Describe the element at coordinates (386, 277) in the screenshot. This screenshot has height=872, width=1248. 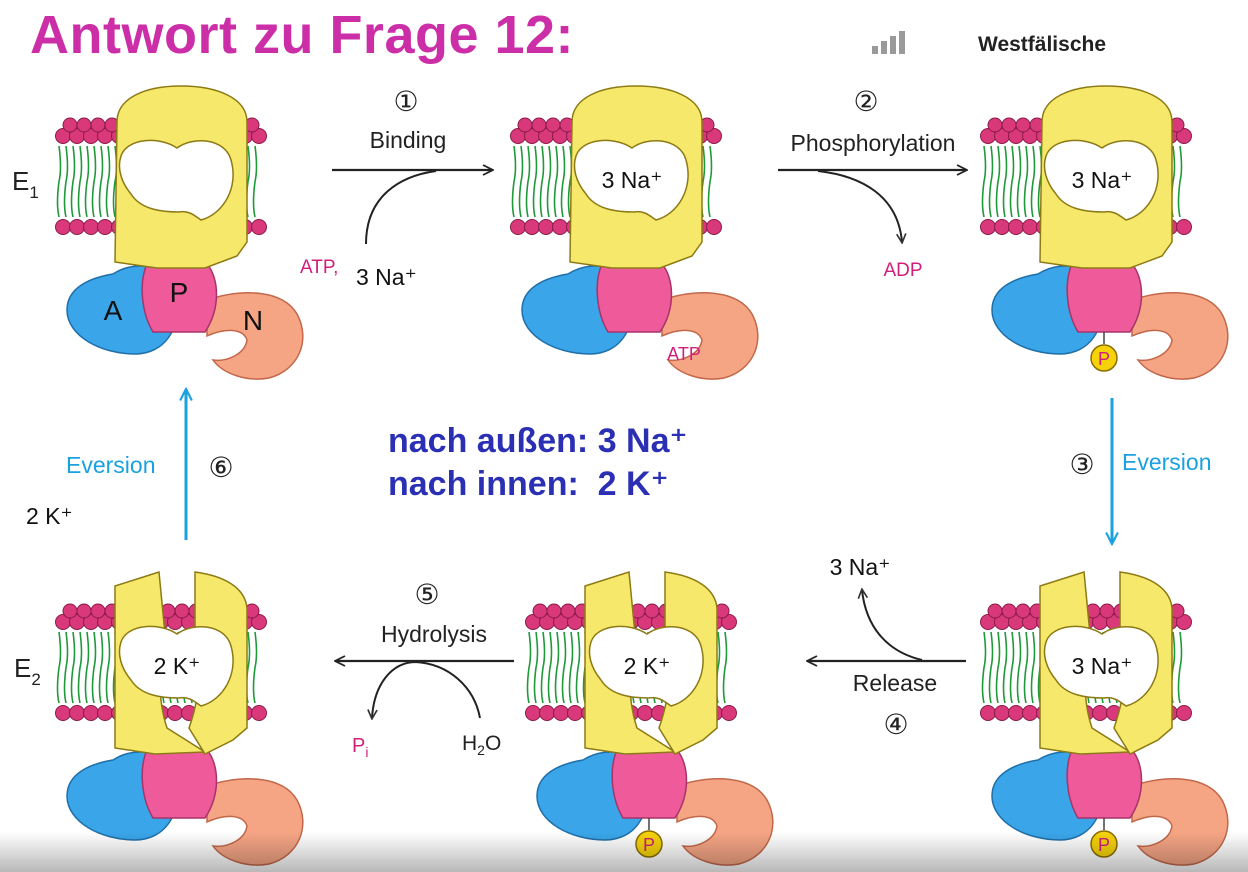
I see `sodium-input-label: 3 Na⁺` at that location.